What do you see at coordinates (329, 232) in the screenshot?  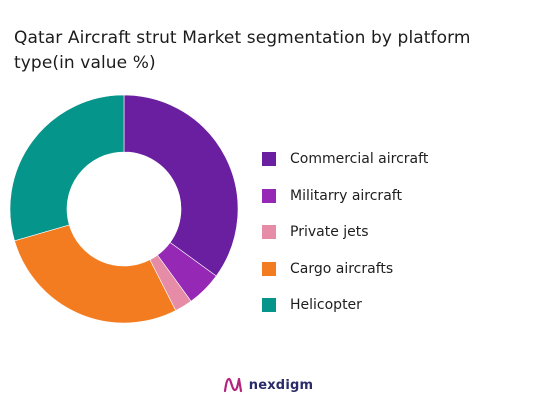 I see `legend-label: Private jets` at bounding box center [329, 232].